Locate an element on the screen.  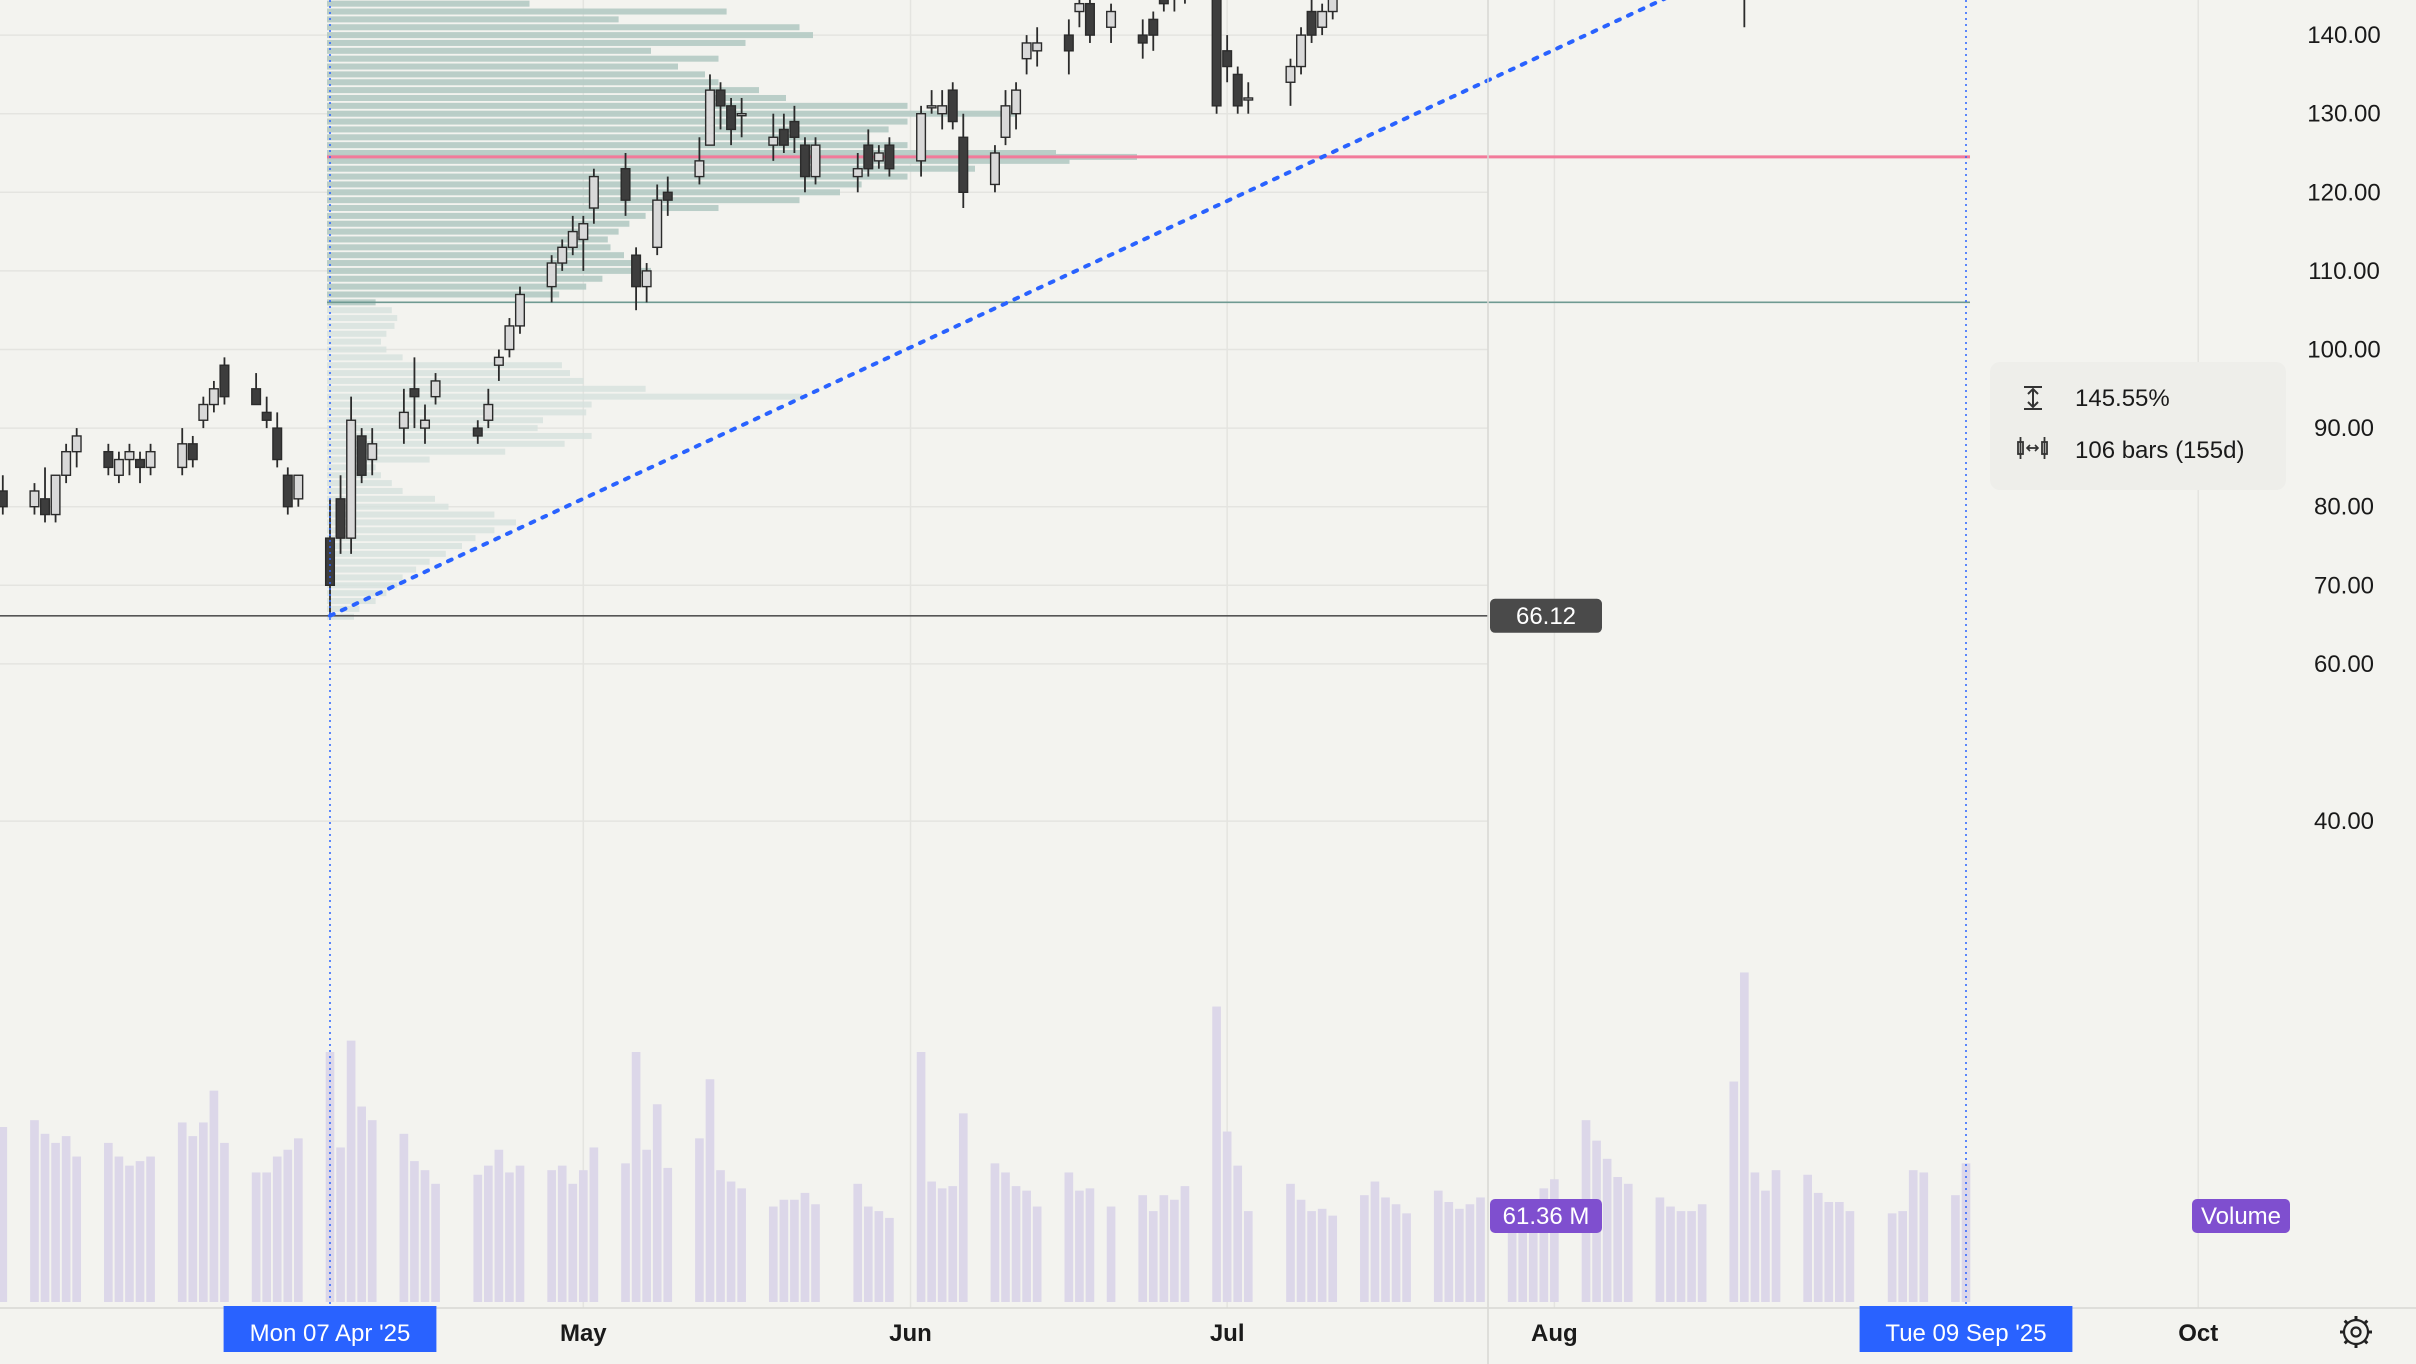
crosshair-start-date: Mon 07 Apr '25 is located at coordinates (330, 1329).